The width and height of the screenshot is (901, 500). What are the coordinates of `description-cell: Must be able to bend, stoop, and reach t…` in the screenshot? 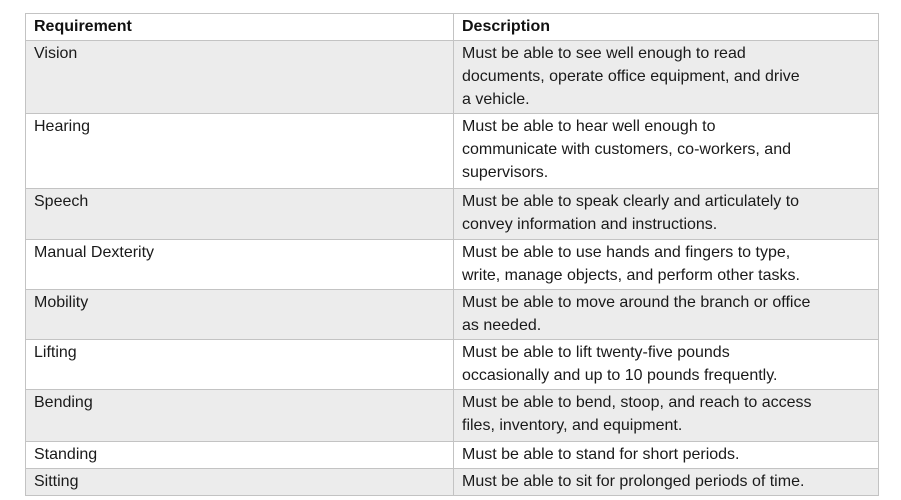 It's located at (666, 415).